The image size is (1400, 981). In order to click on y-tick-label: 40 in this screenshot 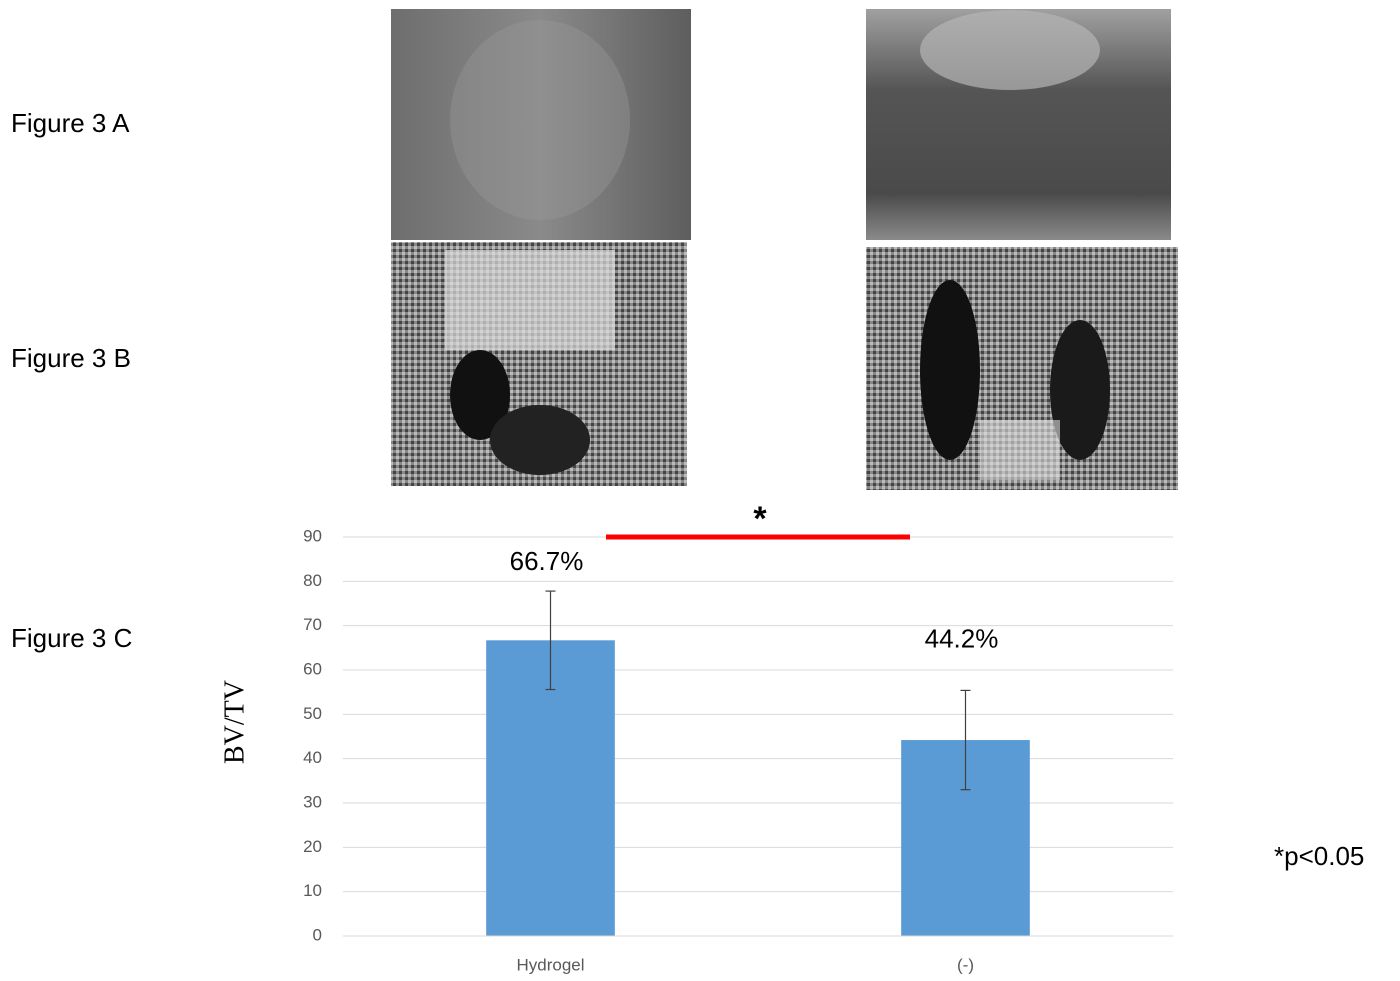, I will do `click(312, 757)`.